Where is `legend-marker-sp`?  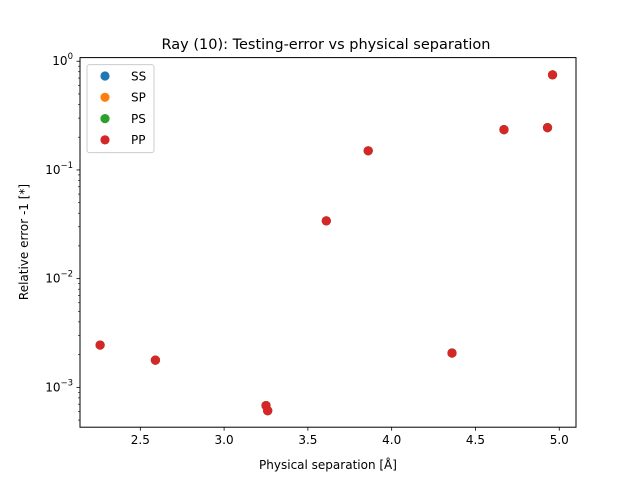 legend-marker-sp is located at coordinates (105, 97).